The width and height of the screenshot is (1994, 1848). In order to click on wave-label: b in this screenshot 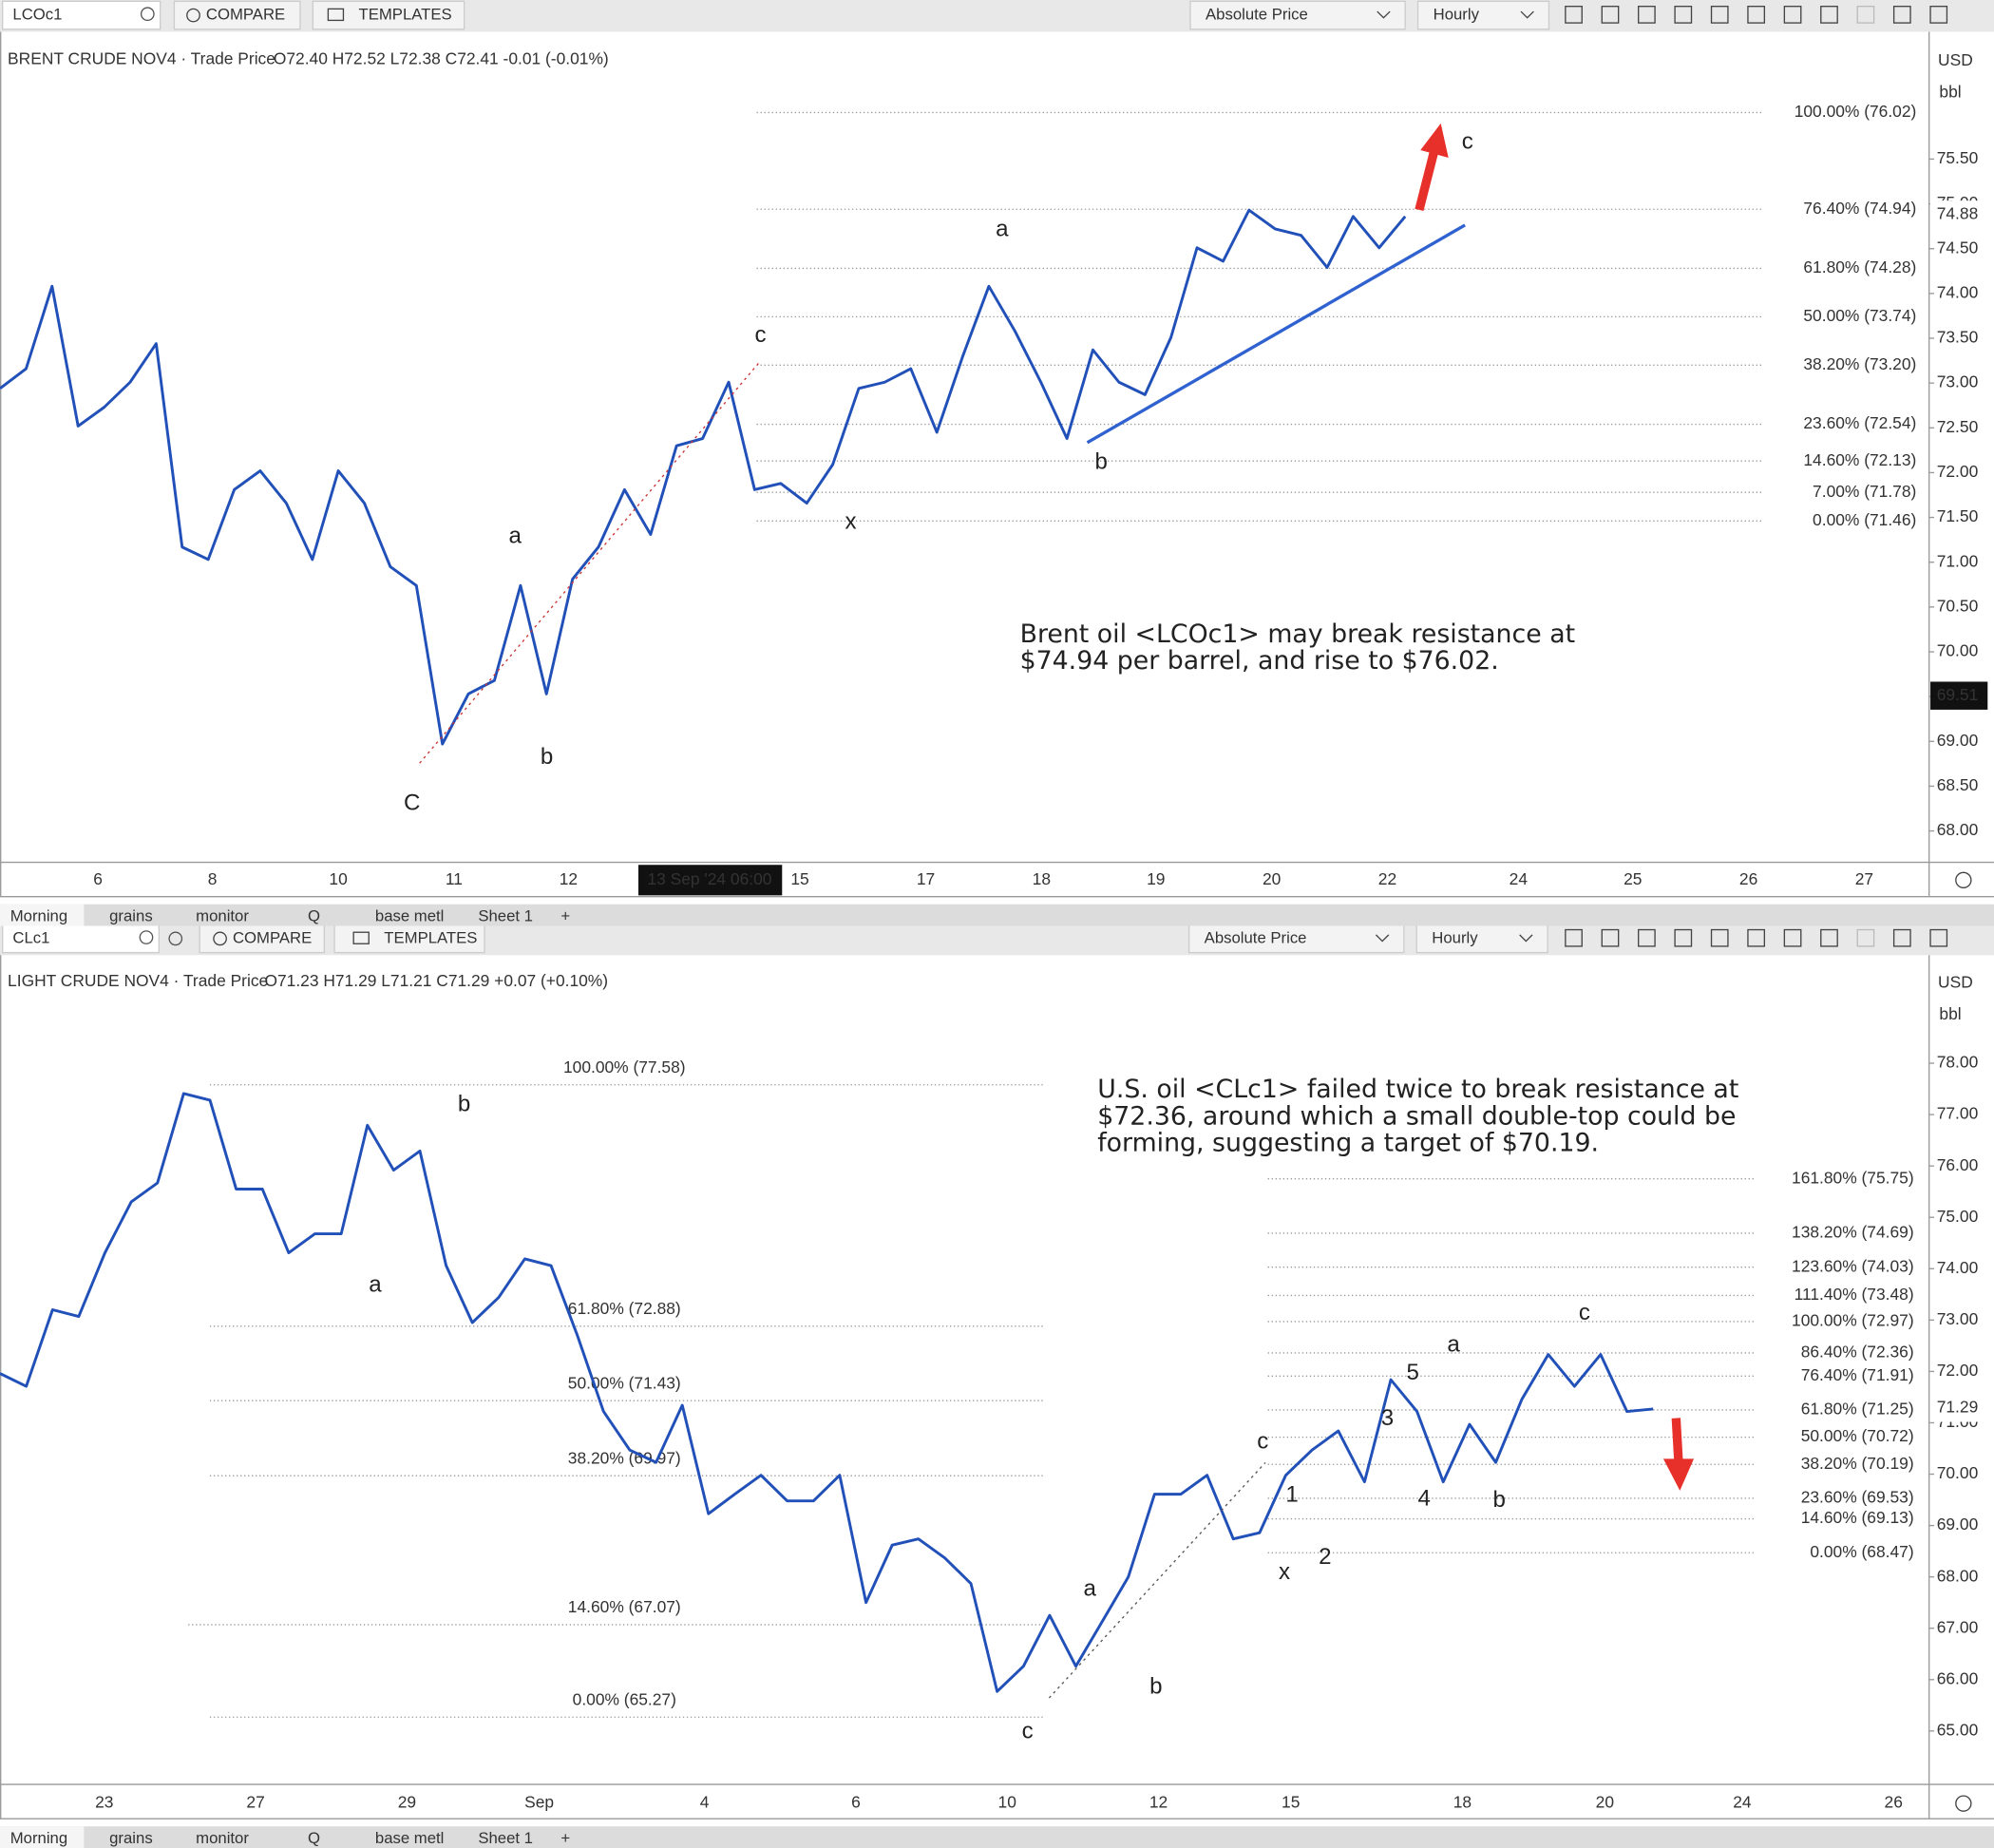, I will do `click(1101, 462)`.